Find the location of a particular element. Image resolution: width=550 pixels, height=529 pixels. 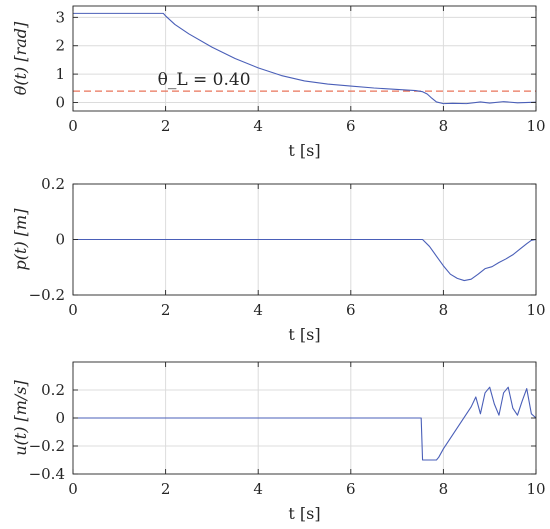

theta-y-tick-label: 3 is located at coordinates (60, 17).